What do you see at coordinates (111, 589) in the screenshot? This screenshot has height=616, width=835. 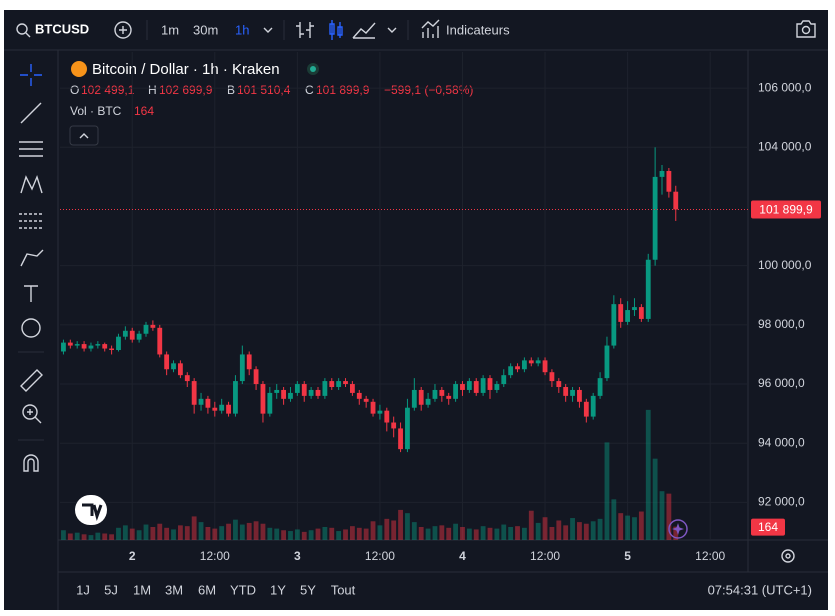 I see `range-button: 5J` at bounding box center [111, 589].